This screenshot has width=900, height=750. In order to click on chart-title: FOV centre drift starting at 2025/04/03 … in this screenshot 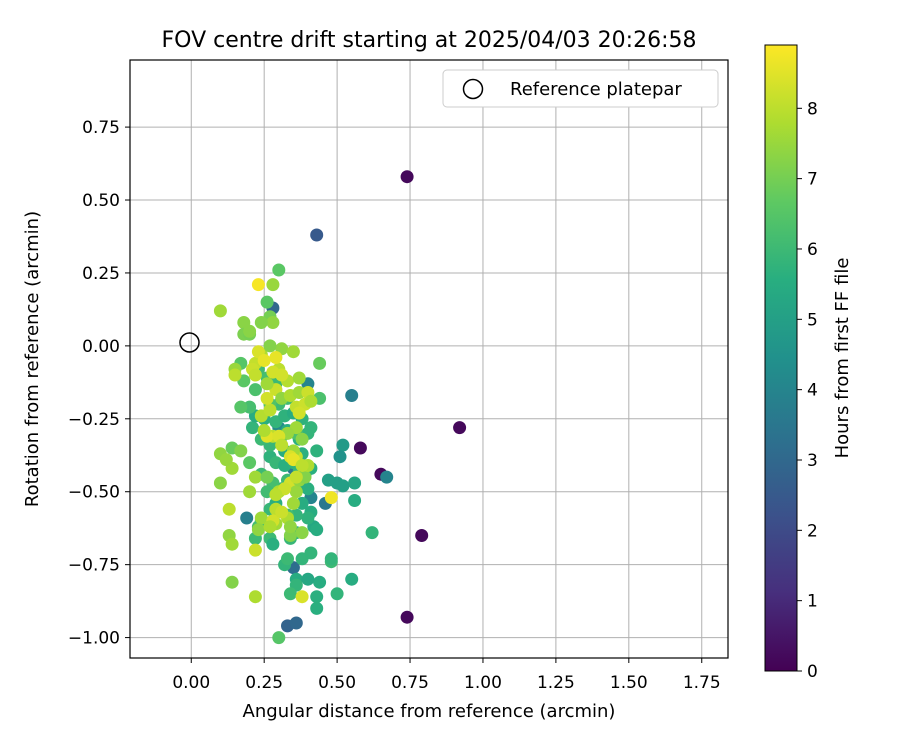, I will do `click(429, 40)`.